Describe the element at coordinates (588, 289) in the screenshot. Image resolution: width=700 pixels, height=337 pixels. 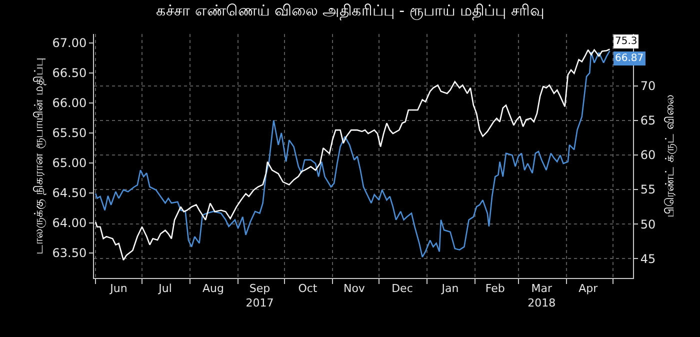
I see `x-tick-label: Apr` at that location.